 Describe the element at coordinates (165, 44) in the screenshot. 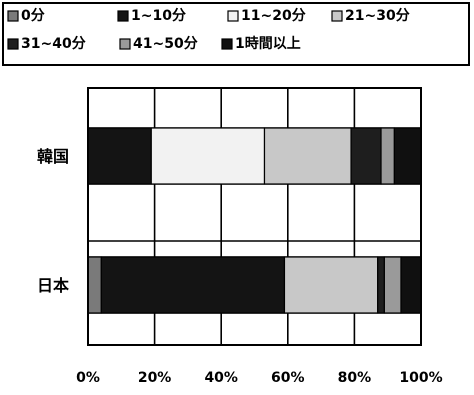

I see `legend-label: 41~50分` at that location.